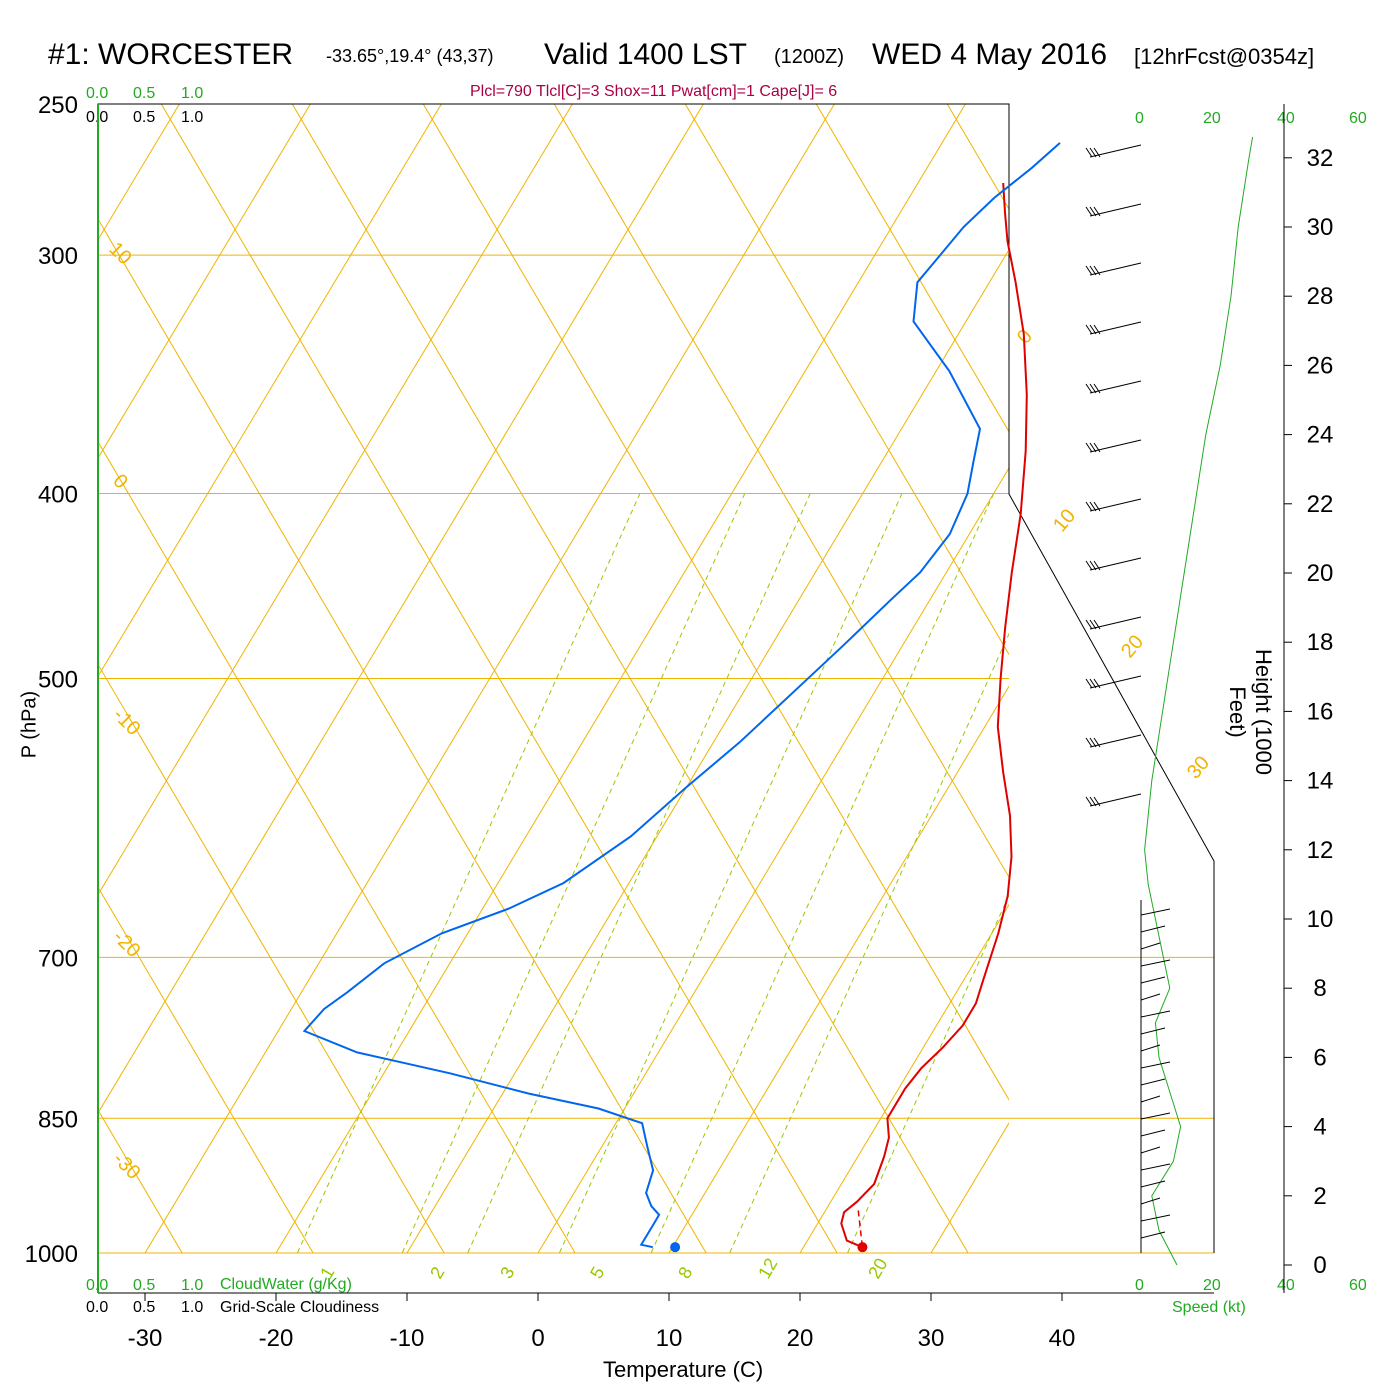  Describe the element at coordinates (171, 54) in the screenshot. I see `station-title: #1: WORCESTER` at that location.